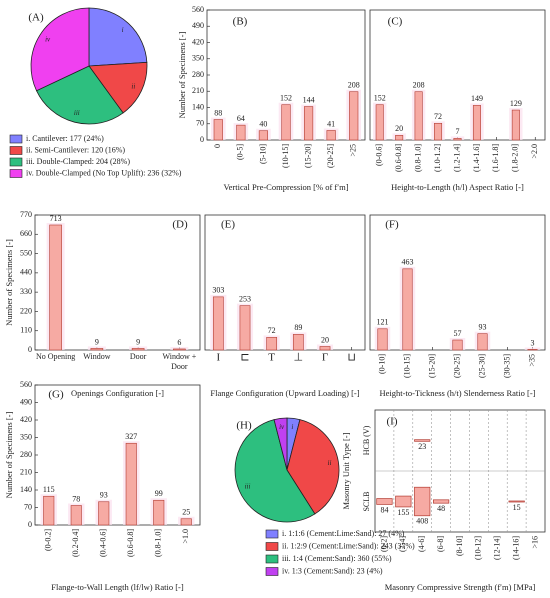  What do you see at coordinates (403, 512) in the screenshot?
I see `value-label: 155` at bounding box center [403, 512].